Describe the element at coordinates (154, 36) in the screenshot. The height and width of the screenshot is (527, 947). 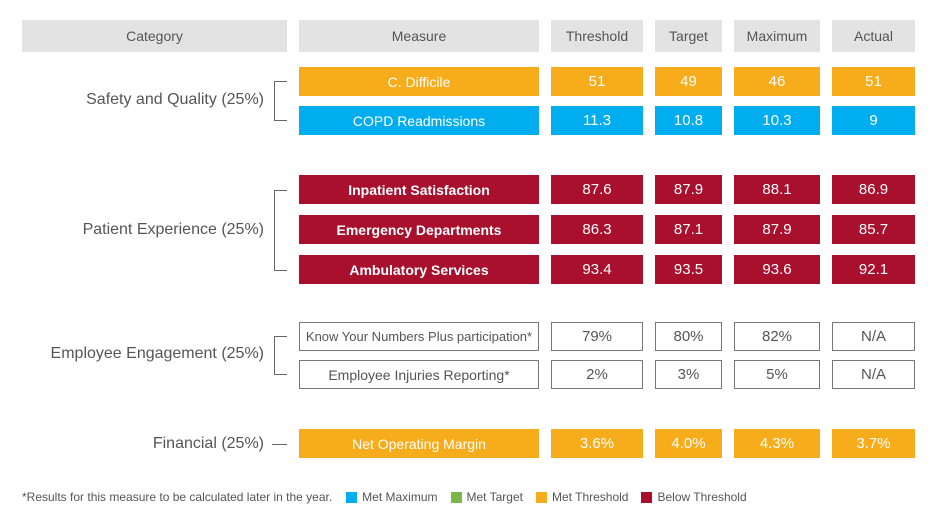
I see `header-category: Category` at that location.